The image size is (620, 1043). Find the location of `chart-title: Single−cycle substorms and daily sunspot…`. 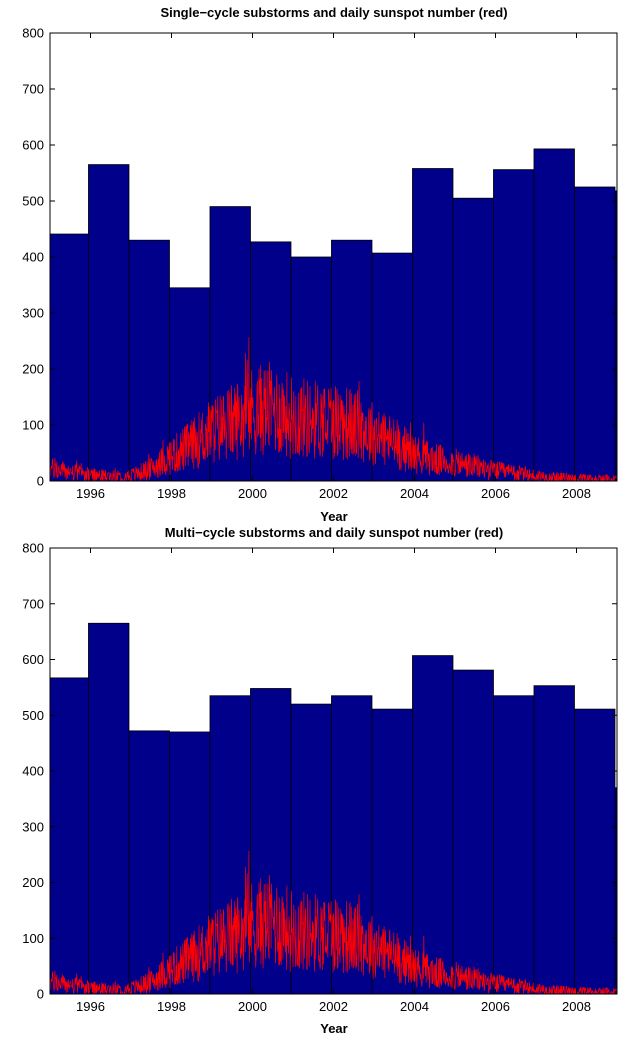

chart-title: Single−cycle substorms and daily sunspot… is located at coordinates (333, 12).